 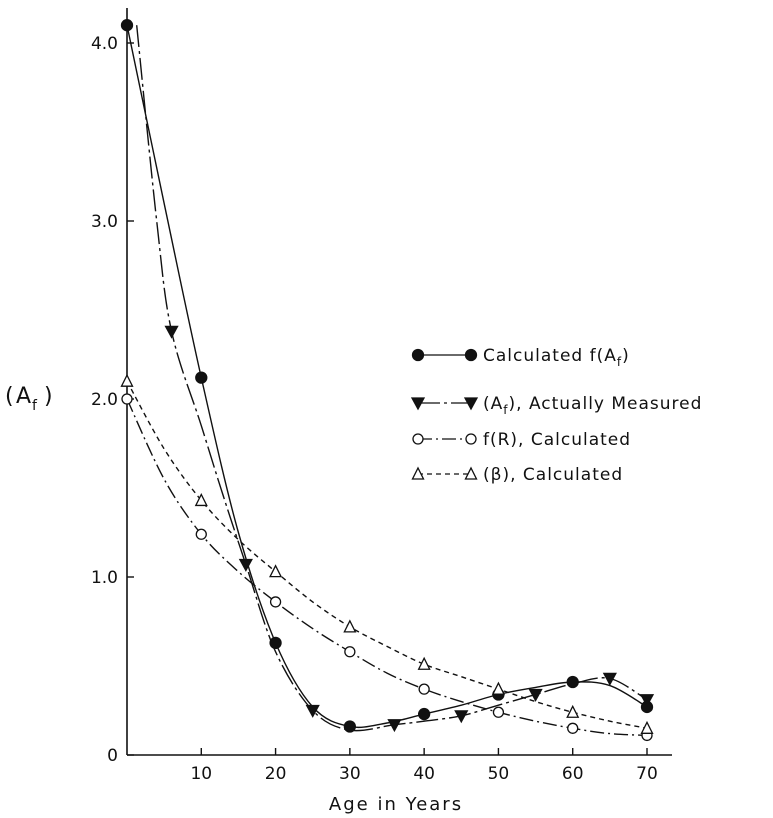 I want to click on x-tick-label: 50, so click(x=499, y=774).